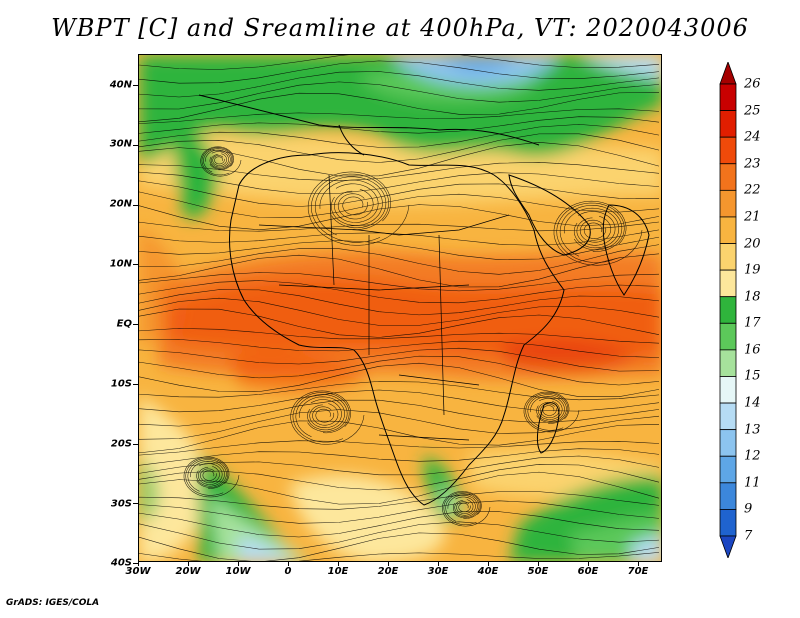  Describe the element at coordinates (752, 190) in the screenshot. I see `colorbar-label: 22` at that location.